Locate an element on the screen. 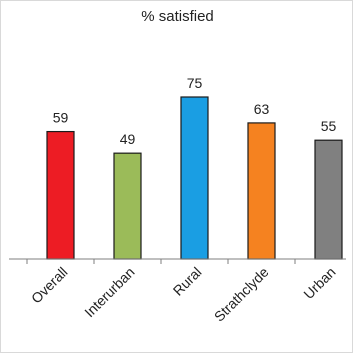  category-label: Urban is located at coordinates (319, 283).